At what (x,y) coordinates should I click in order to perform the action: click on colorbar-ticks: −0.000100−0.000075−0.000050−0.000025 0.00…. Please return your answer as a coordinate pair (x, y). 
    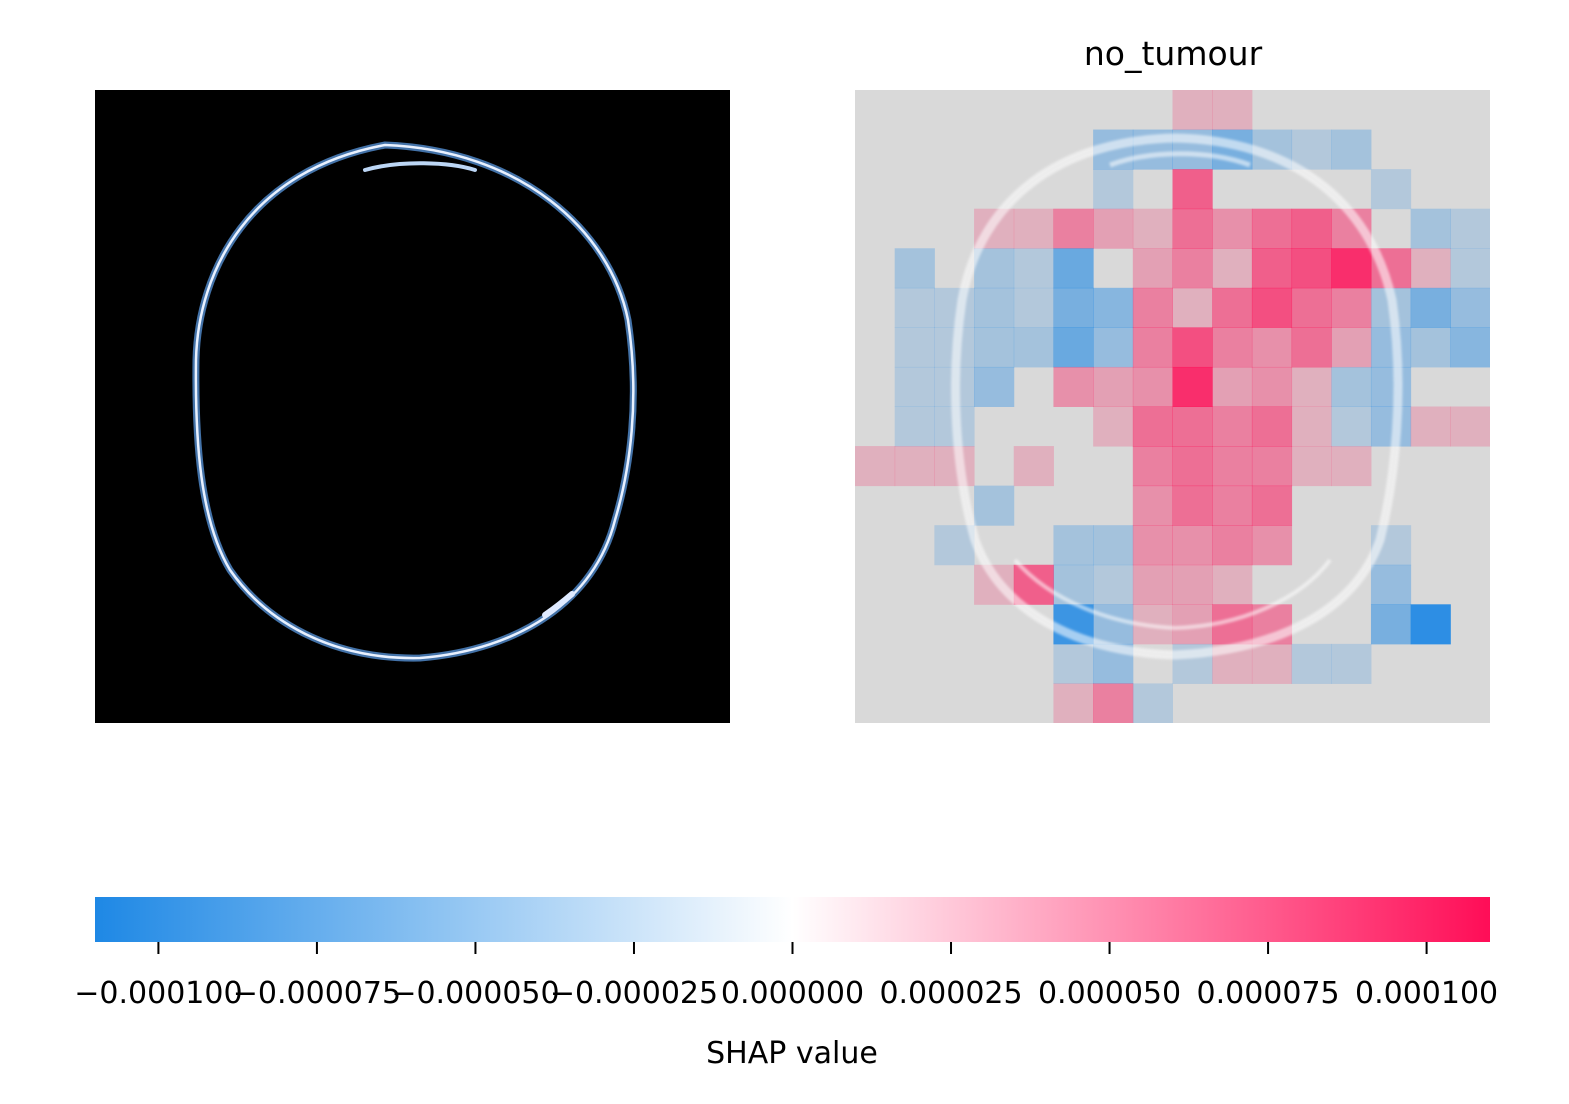
    Looking at the image, I should click on (786, 976).